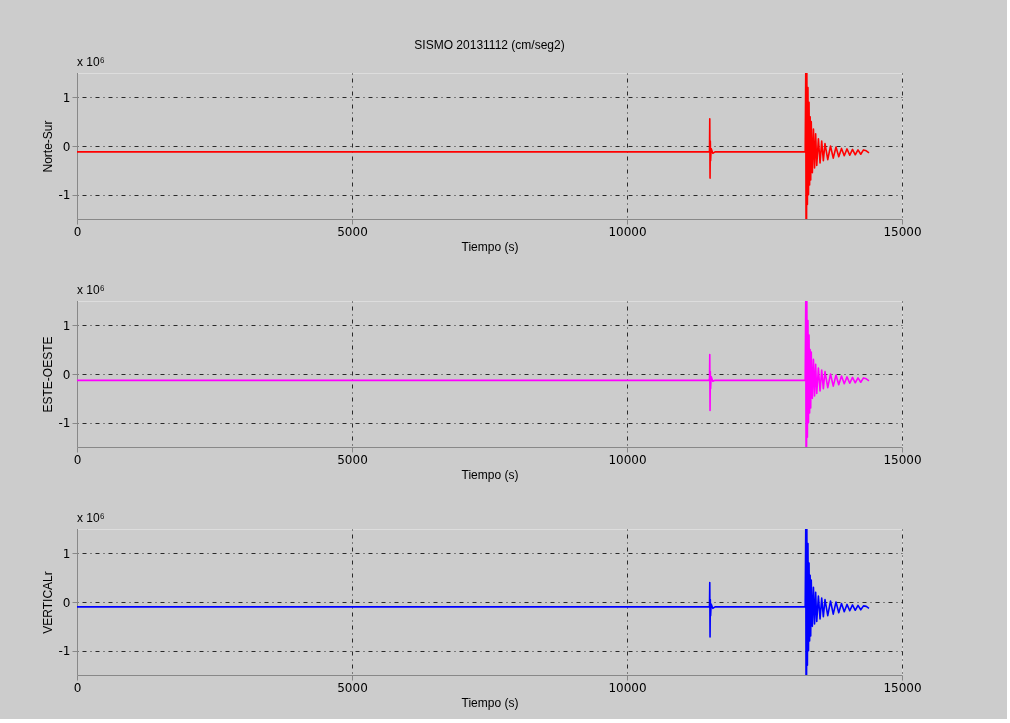  Describe the element at coordinates (489, 45) in the screenshot. I see `chart-title: SISMO 20131112 (cm/seg2)` at that location.